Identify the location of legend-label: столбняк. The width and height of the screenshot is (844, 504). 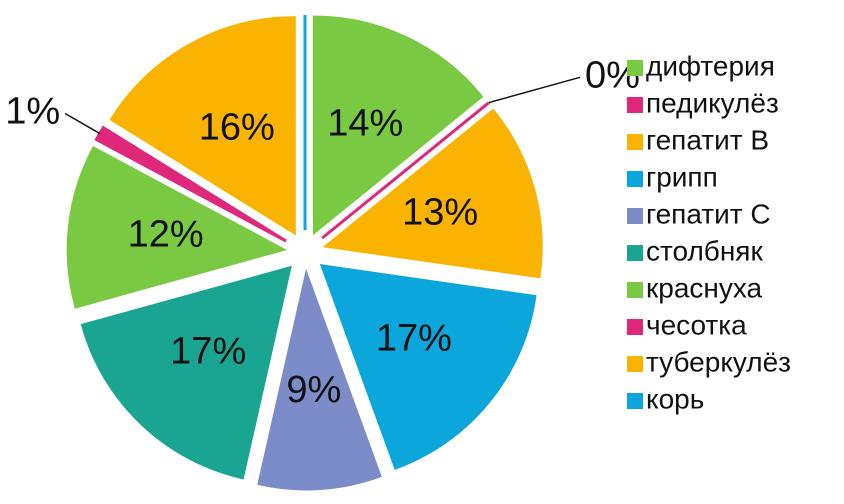
(704, 250).